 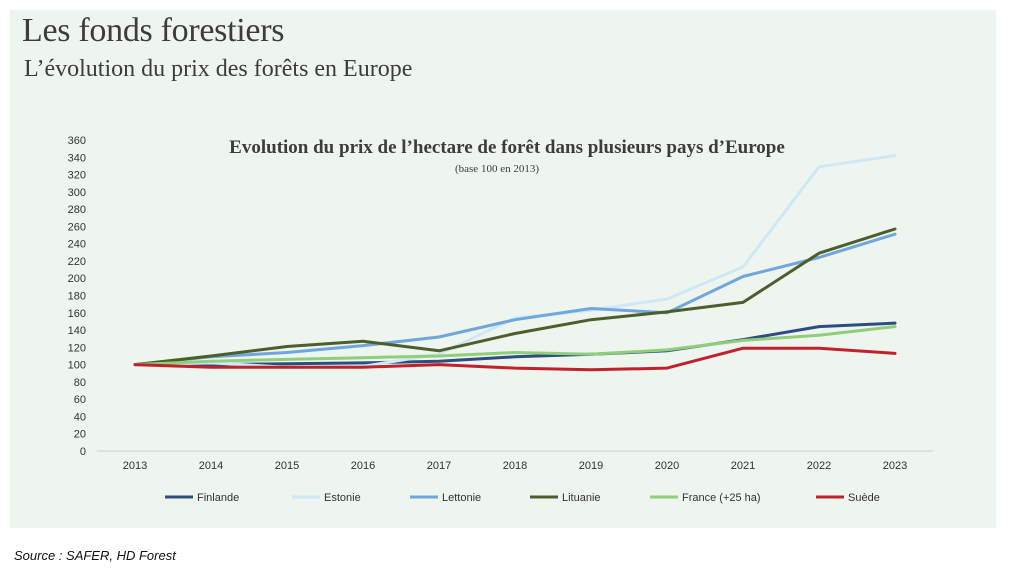 What do you see at coordinates (80, 435) in the screenshot?
I see `y-tick-label: 20` at bounding box center [80, 435].